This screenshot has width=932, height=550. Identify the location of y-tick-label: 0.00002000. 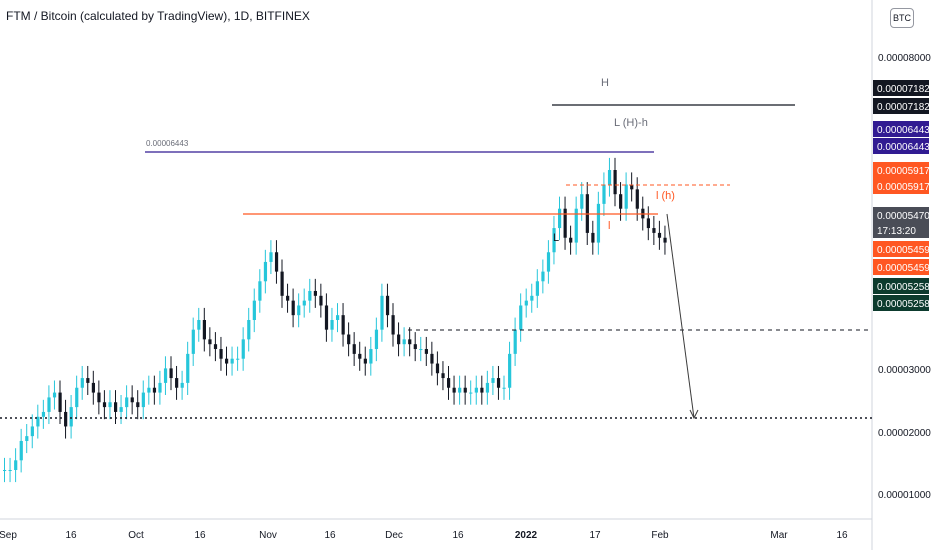
(904, 433).